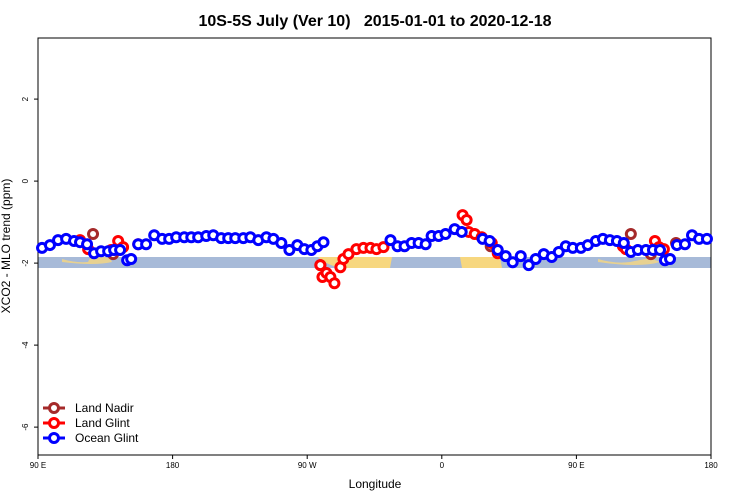 This screenshot has height=500, width=750. I want to click on y-tick-label: -4, so click(25, 345).